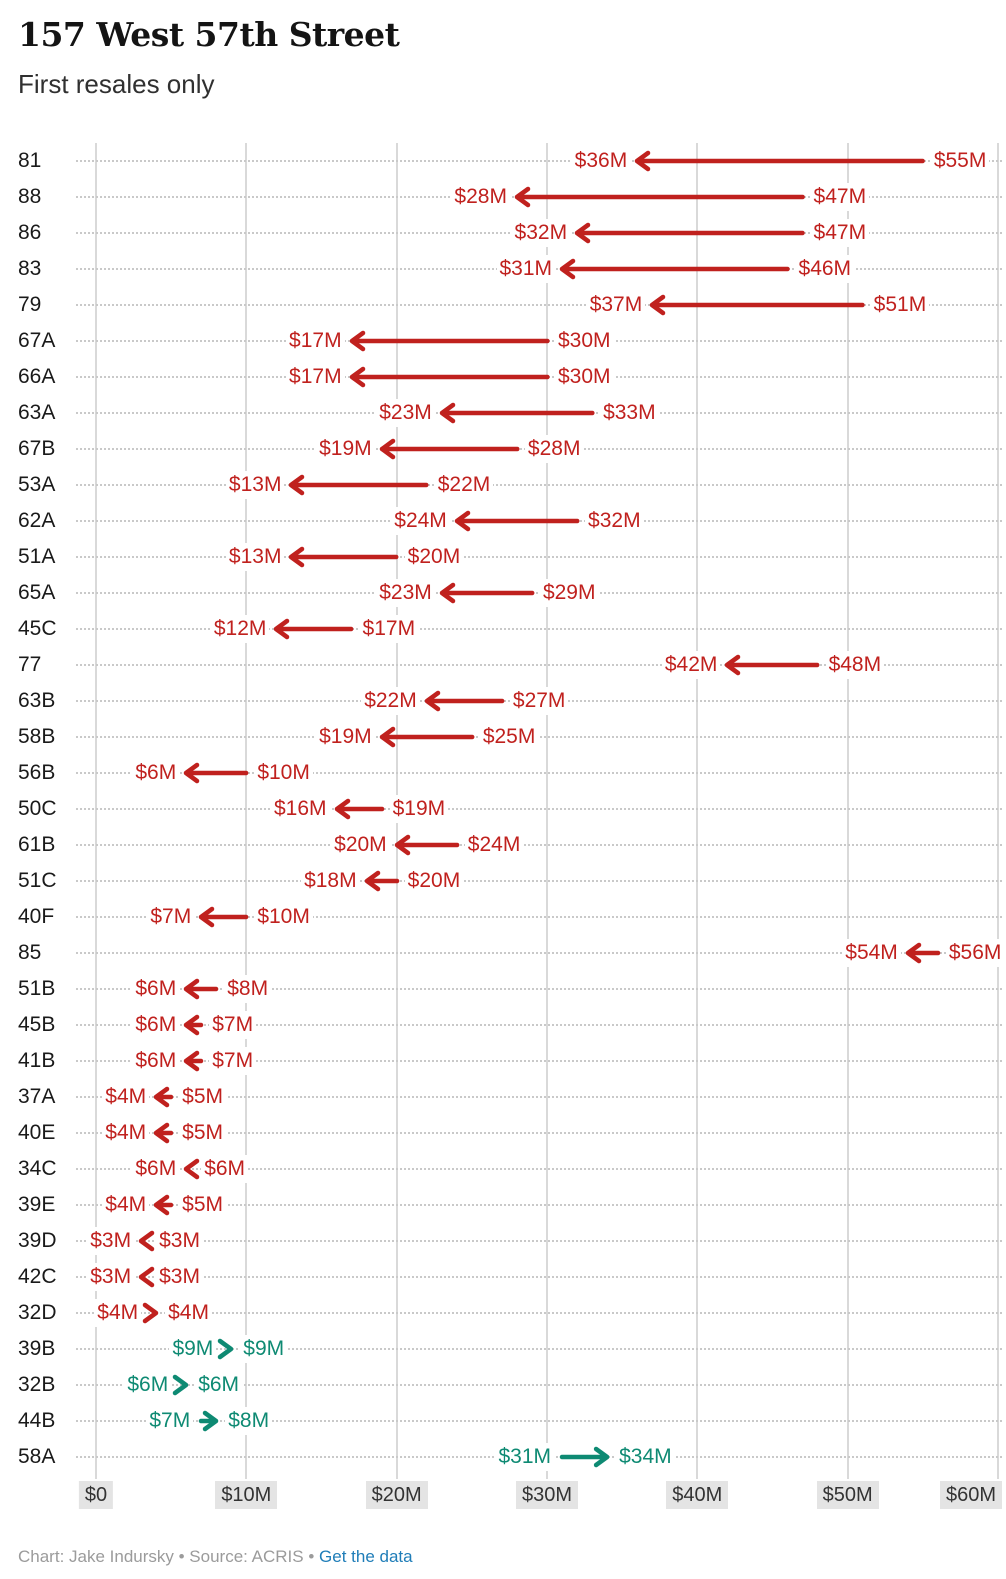 Image resolution: width=1006 pixels, height=1579 pixels. What do you see at coordinates (503, 161) in the screenshot?
I see `chart-row: 81 $36M $55M` at bounding box center [503, 161].